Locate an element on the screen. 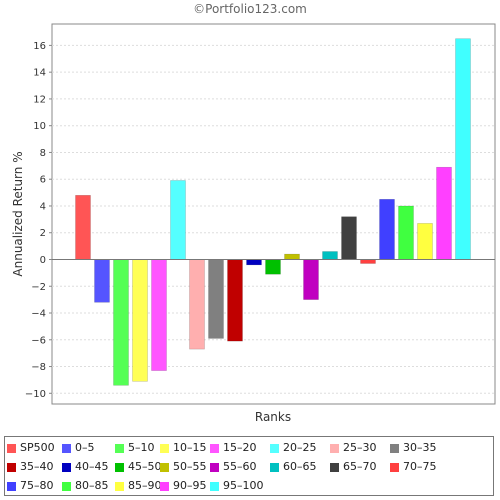 The image size is (500, 500). y-tick-label: −2 is located at coordinates (38, 287).